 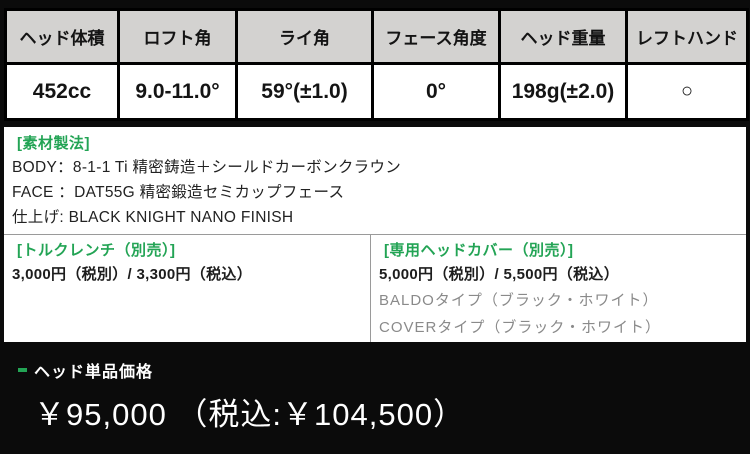 What do you see at coordinates (563, 36) in the screenshot?
I see `spec-header-head-weight: ヘッド重量` at bounding box center [563, 36].